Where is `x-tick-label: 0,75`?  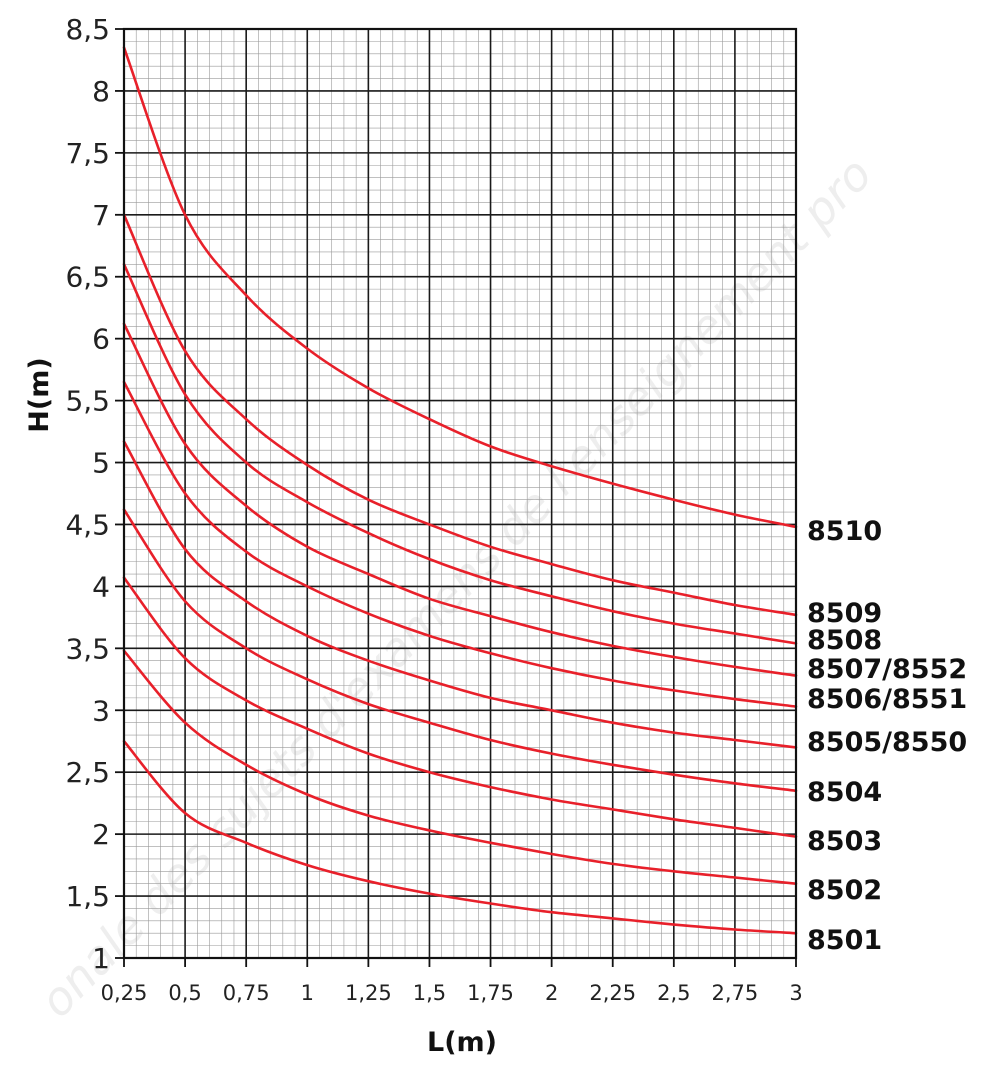 x-tick-label: 0,75 is located at coordinates (246, 993).